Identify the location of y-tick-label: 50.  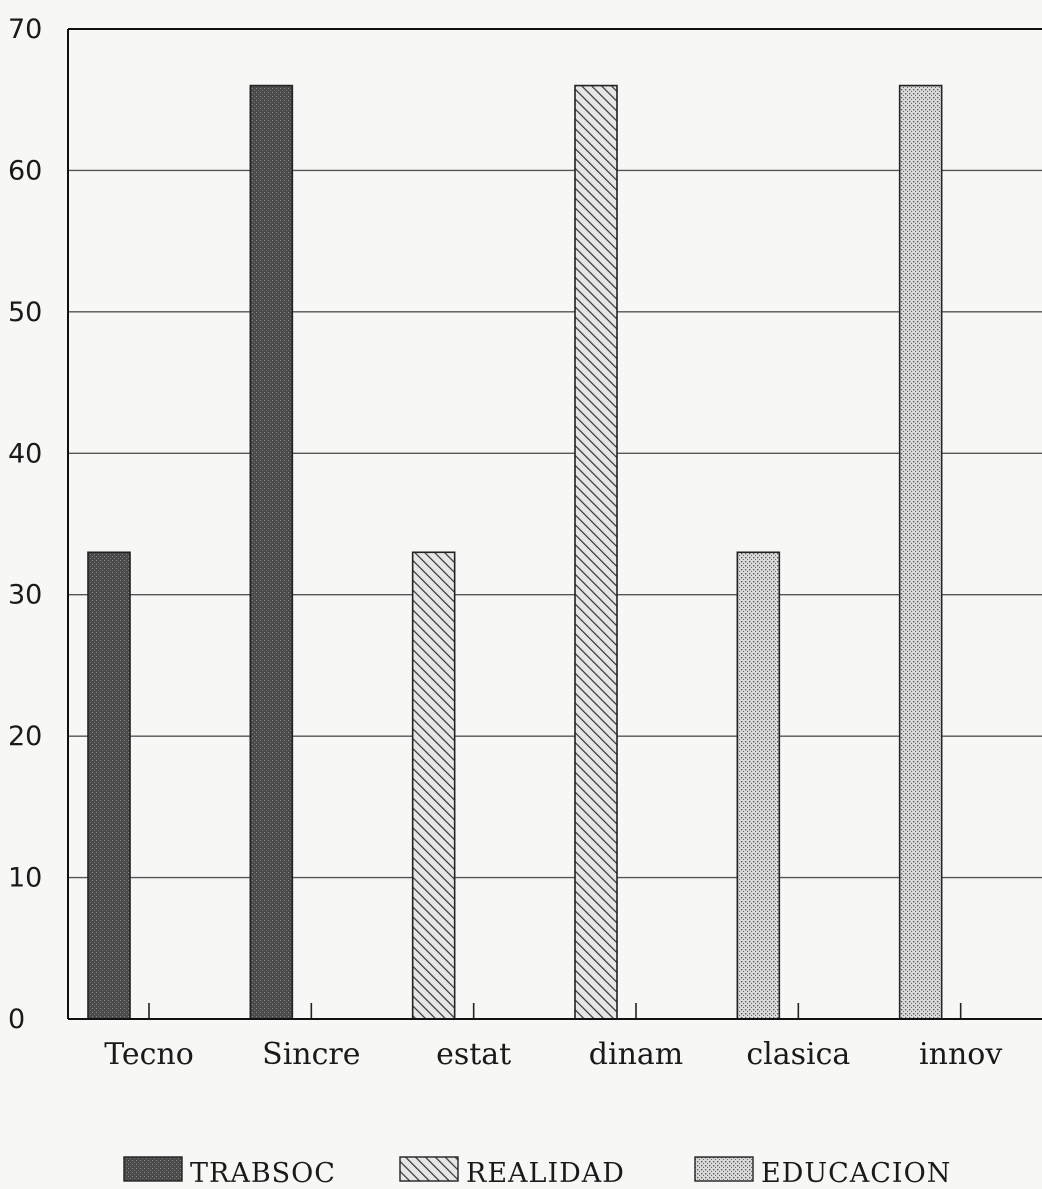
(25, 312).